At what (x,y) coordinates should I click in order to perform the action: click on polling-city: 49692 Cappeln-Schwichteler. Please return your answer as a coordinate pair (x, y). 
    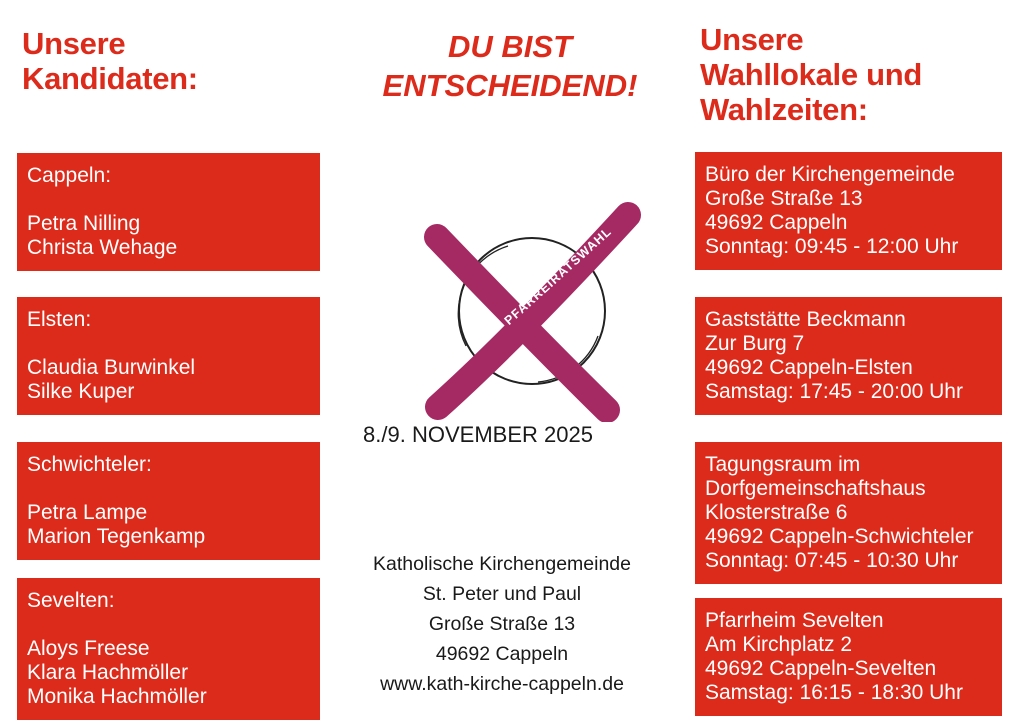
    Looking at the image, I should click on (839, 536).